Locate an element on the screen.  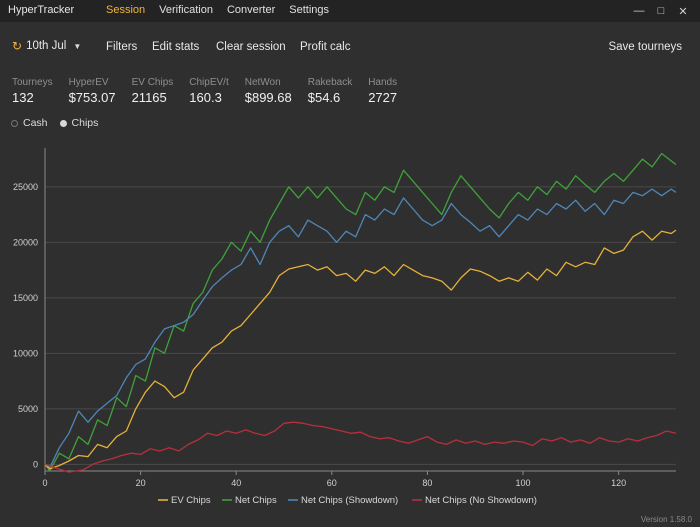
window-controls: — □ ✕ is located at coordinates (661, 11).